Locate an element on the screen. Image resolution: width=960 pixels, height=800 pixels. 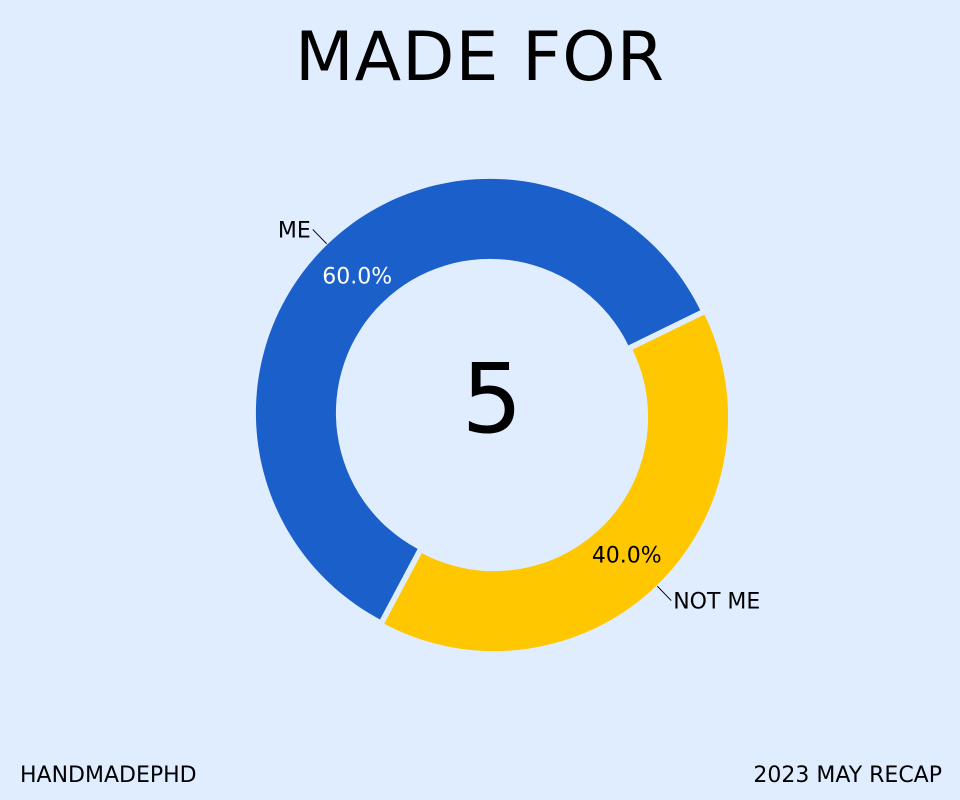
slice-pct-label: 40.0% is located at coordinates (627, 556).